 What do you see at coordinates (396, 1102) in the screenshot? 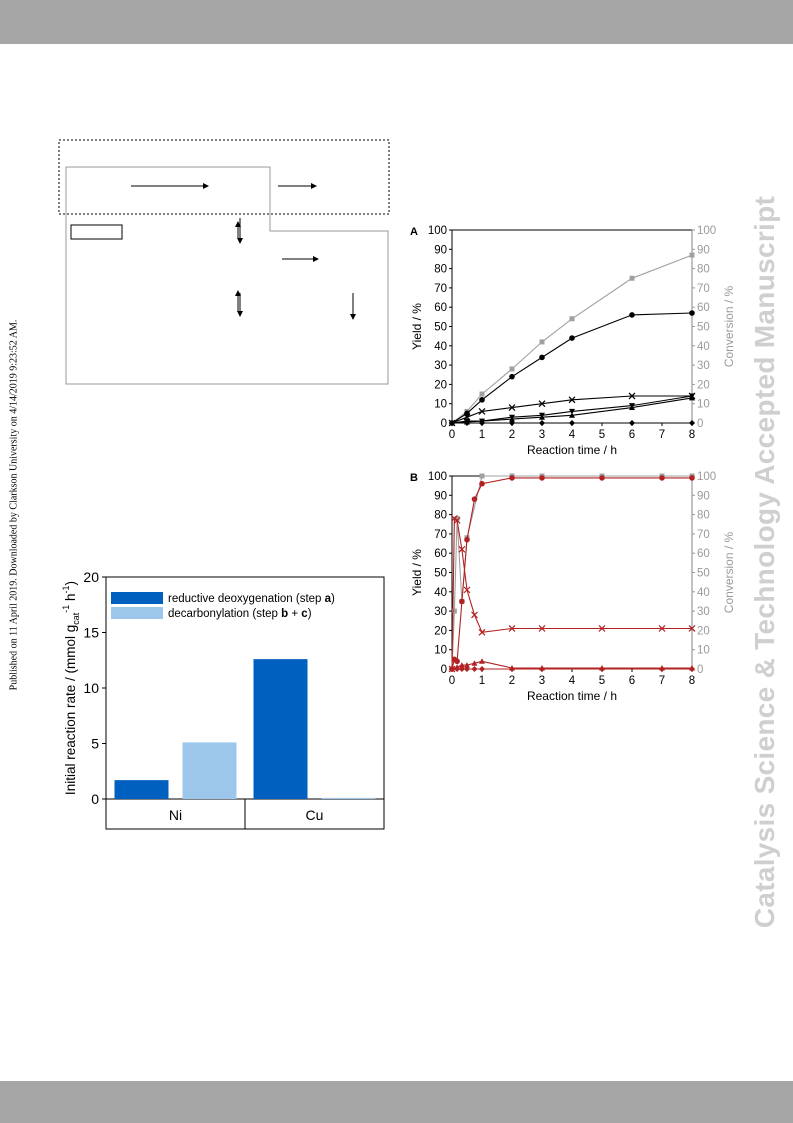
I see `bottom-banner` at bounding box center [396, 1102].